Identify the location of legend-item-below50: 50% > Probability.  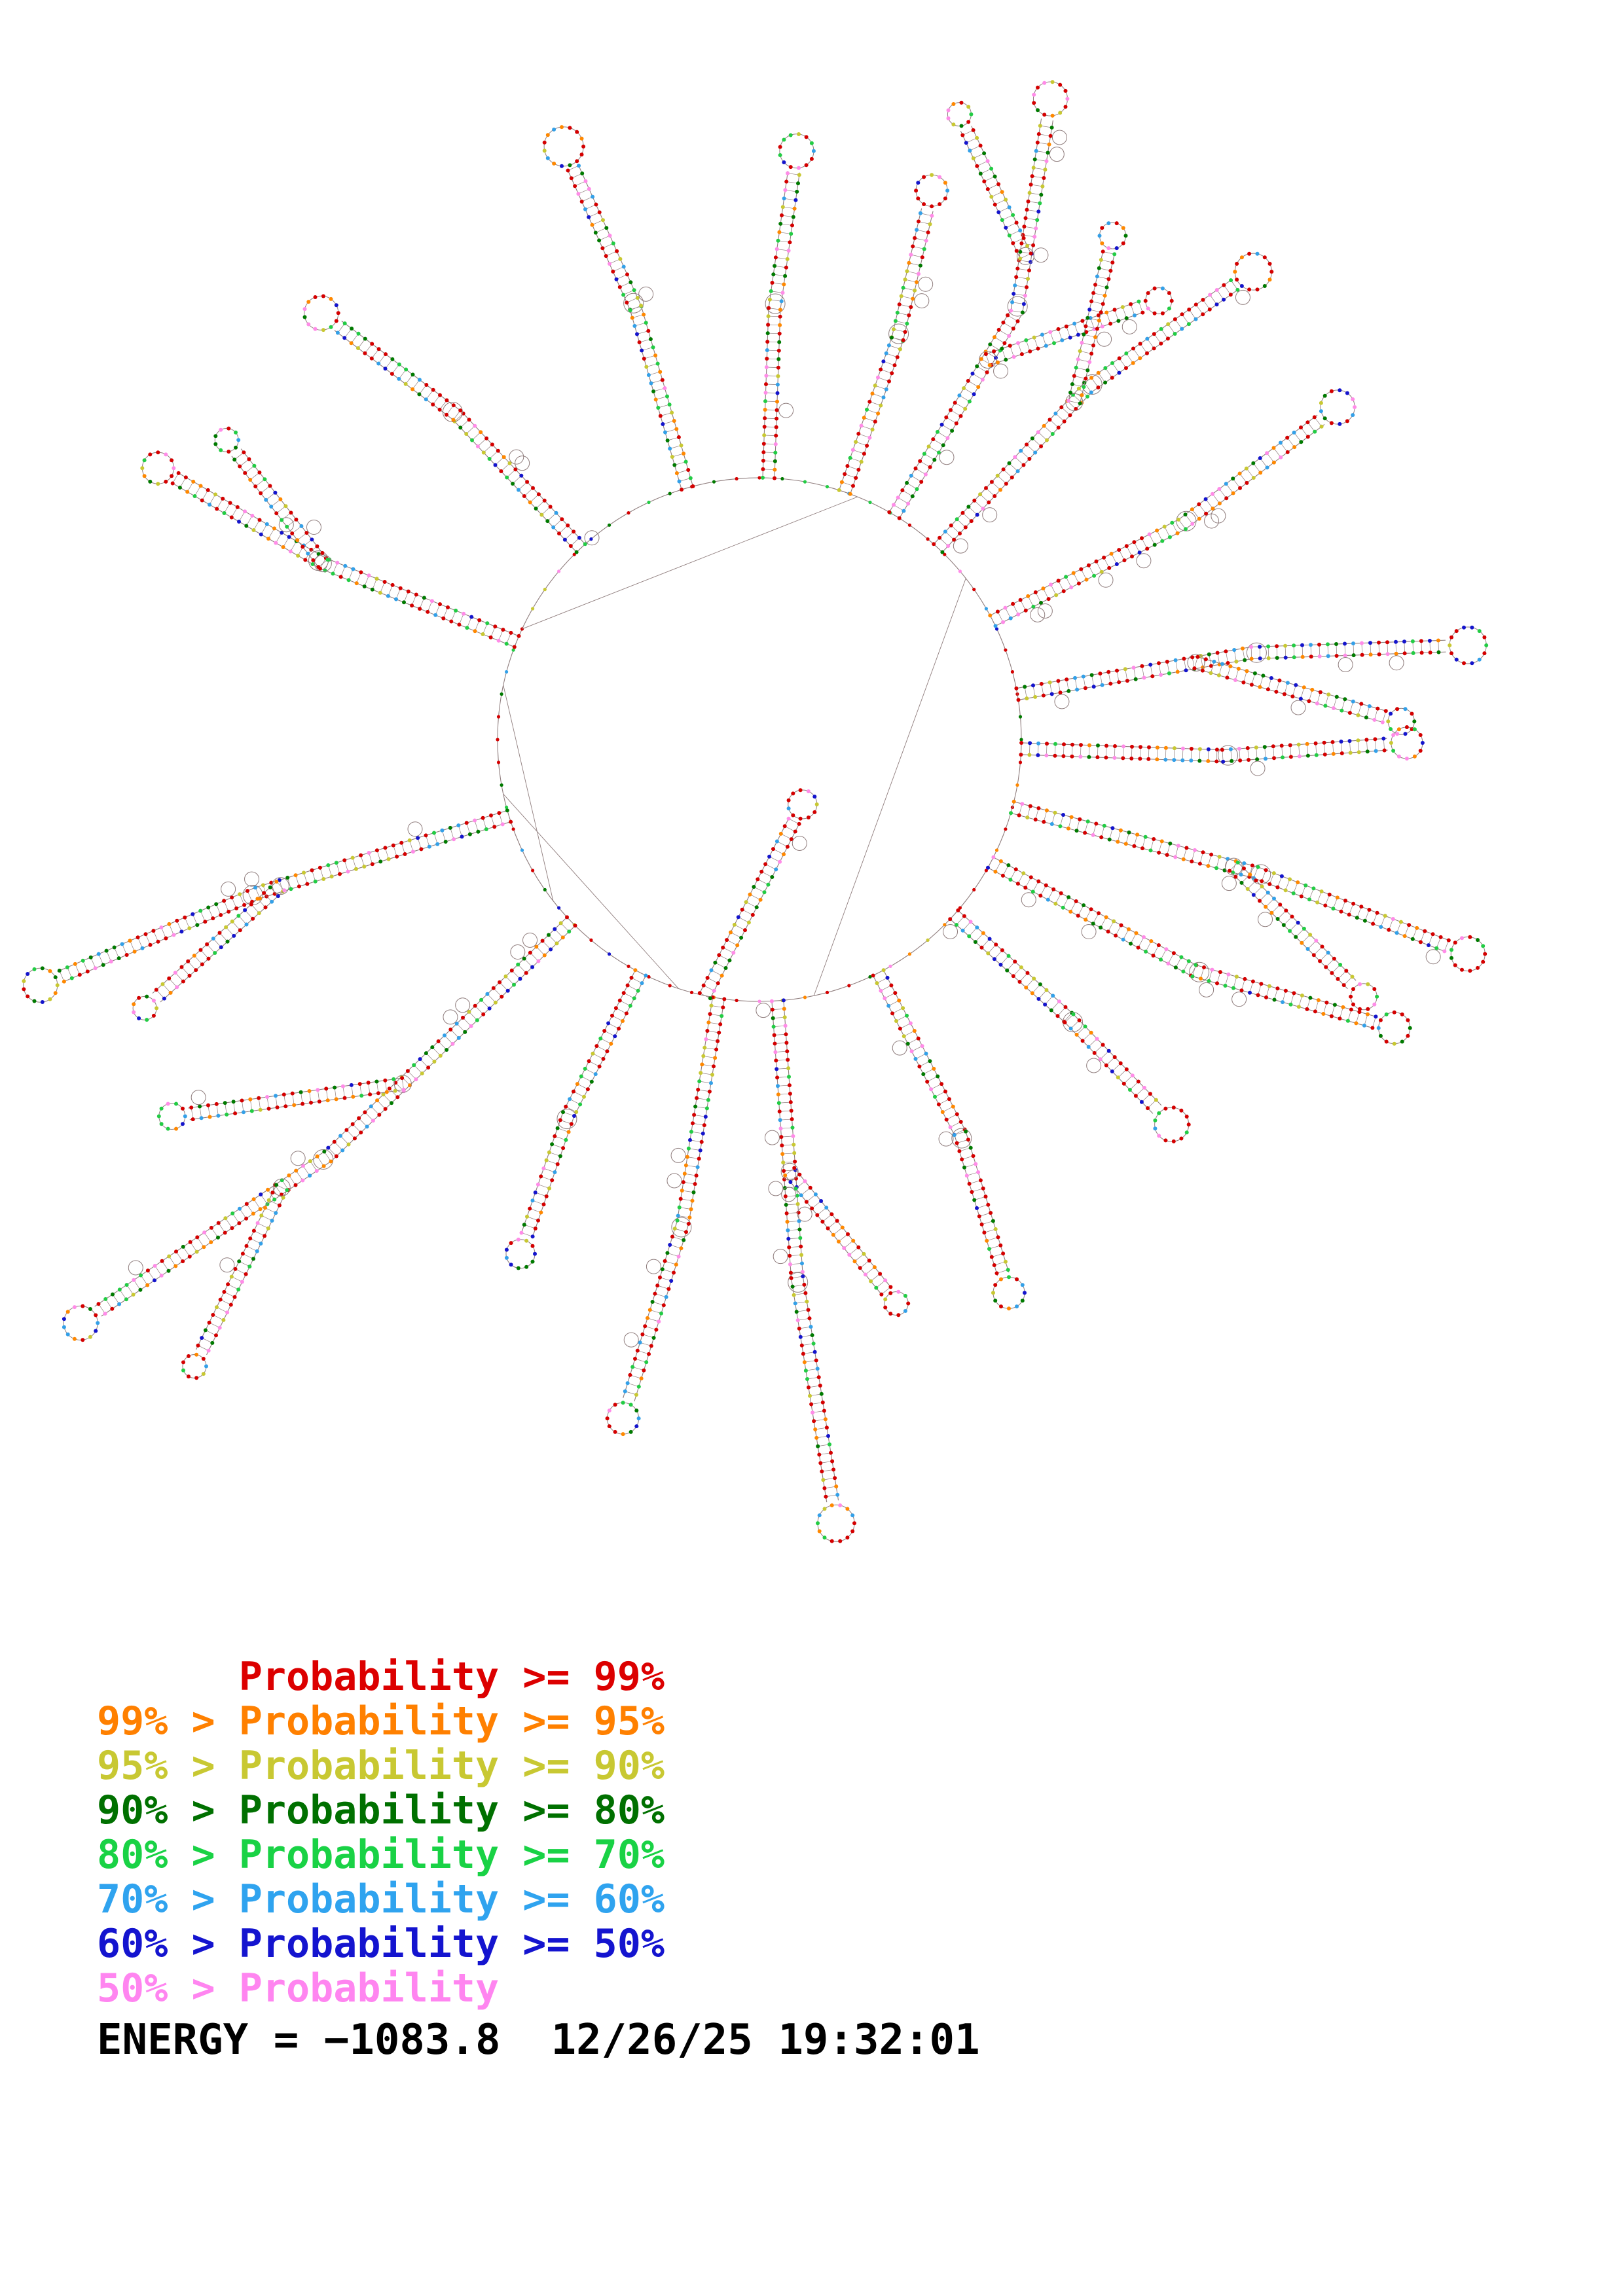
(298, 1988).